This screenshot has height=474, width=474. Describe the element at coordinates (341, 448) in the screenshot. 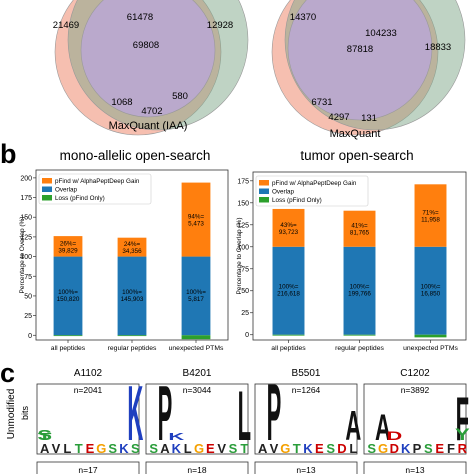

I see `logo-residue: D` at that location.